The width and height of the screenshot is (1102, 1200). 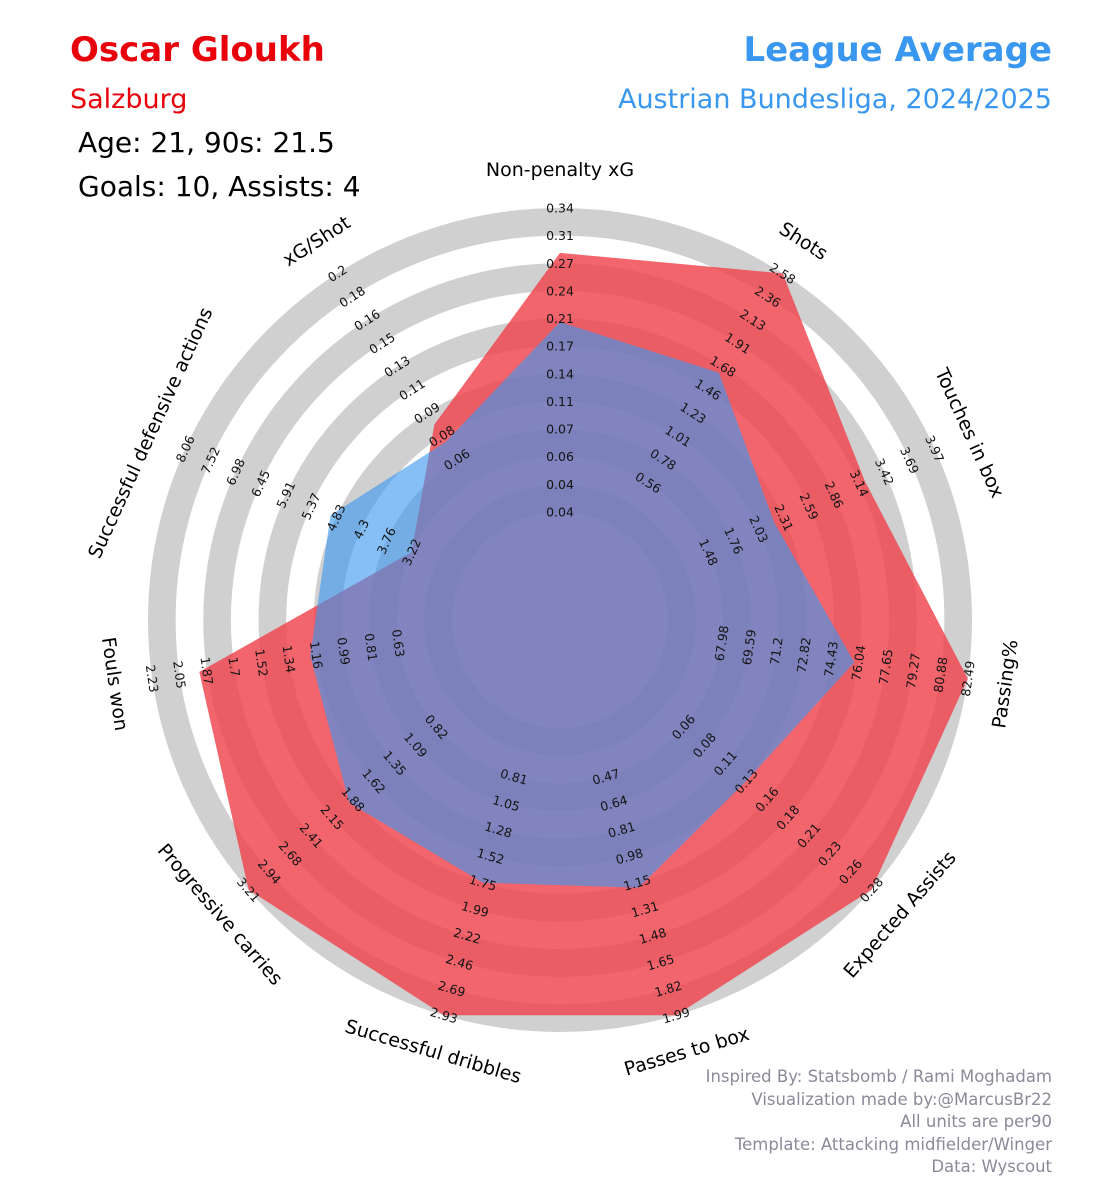 I want to click on tick-label: 0.14, so click(x=560, y=373).